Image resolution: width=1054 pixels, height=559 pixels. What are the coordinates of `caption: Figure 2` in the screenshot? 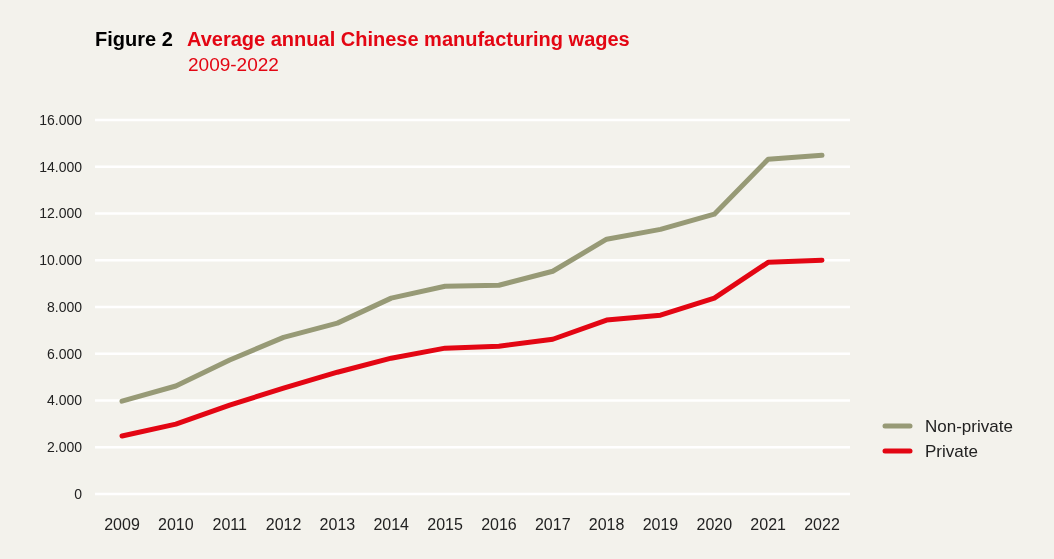 It's located at (134, 39).